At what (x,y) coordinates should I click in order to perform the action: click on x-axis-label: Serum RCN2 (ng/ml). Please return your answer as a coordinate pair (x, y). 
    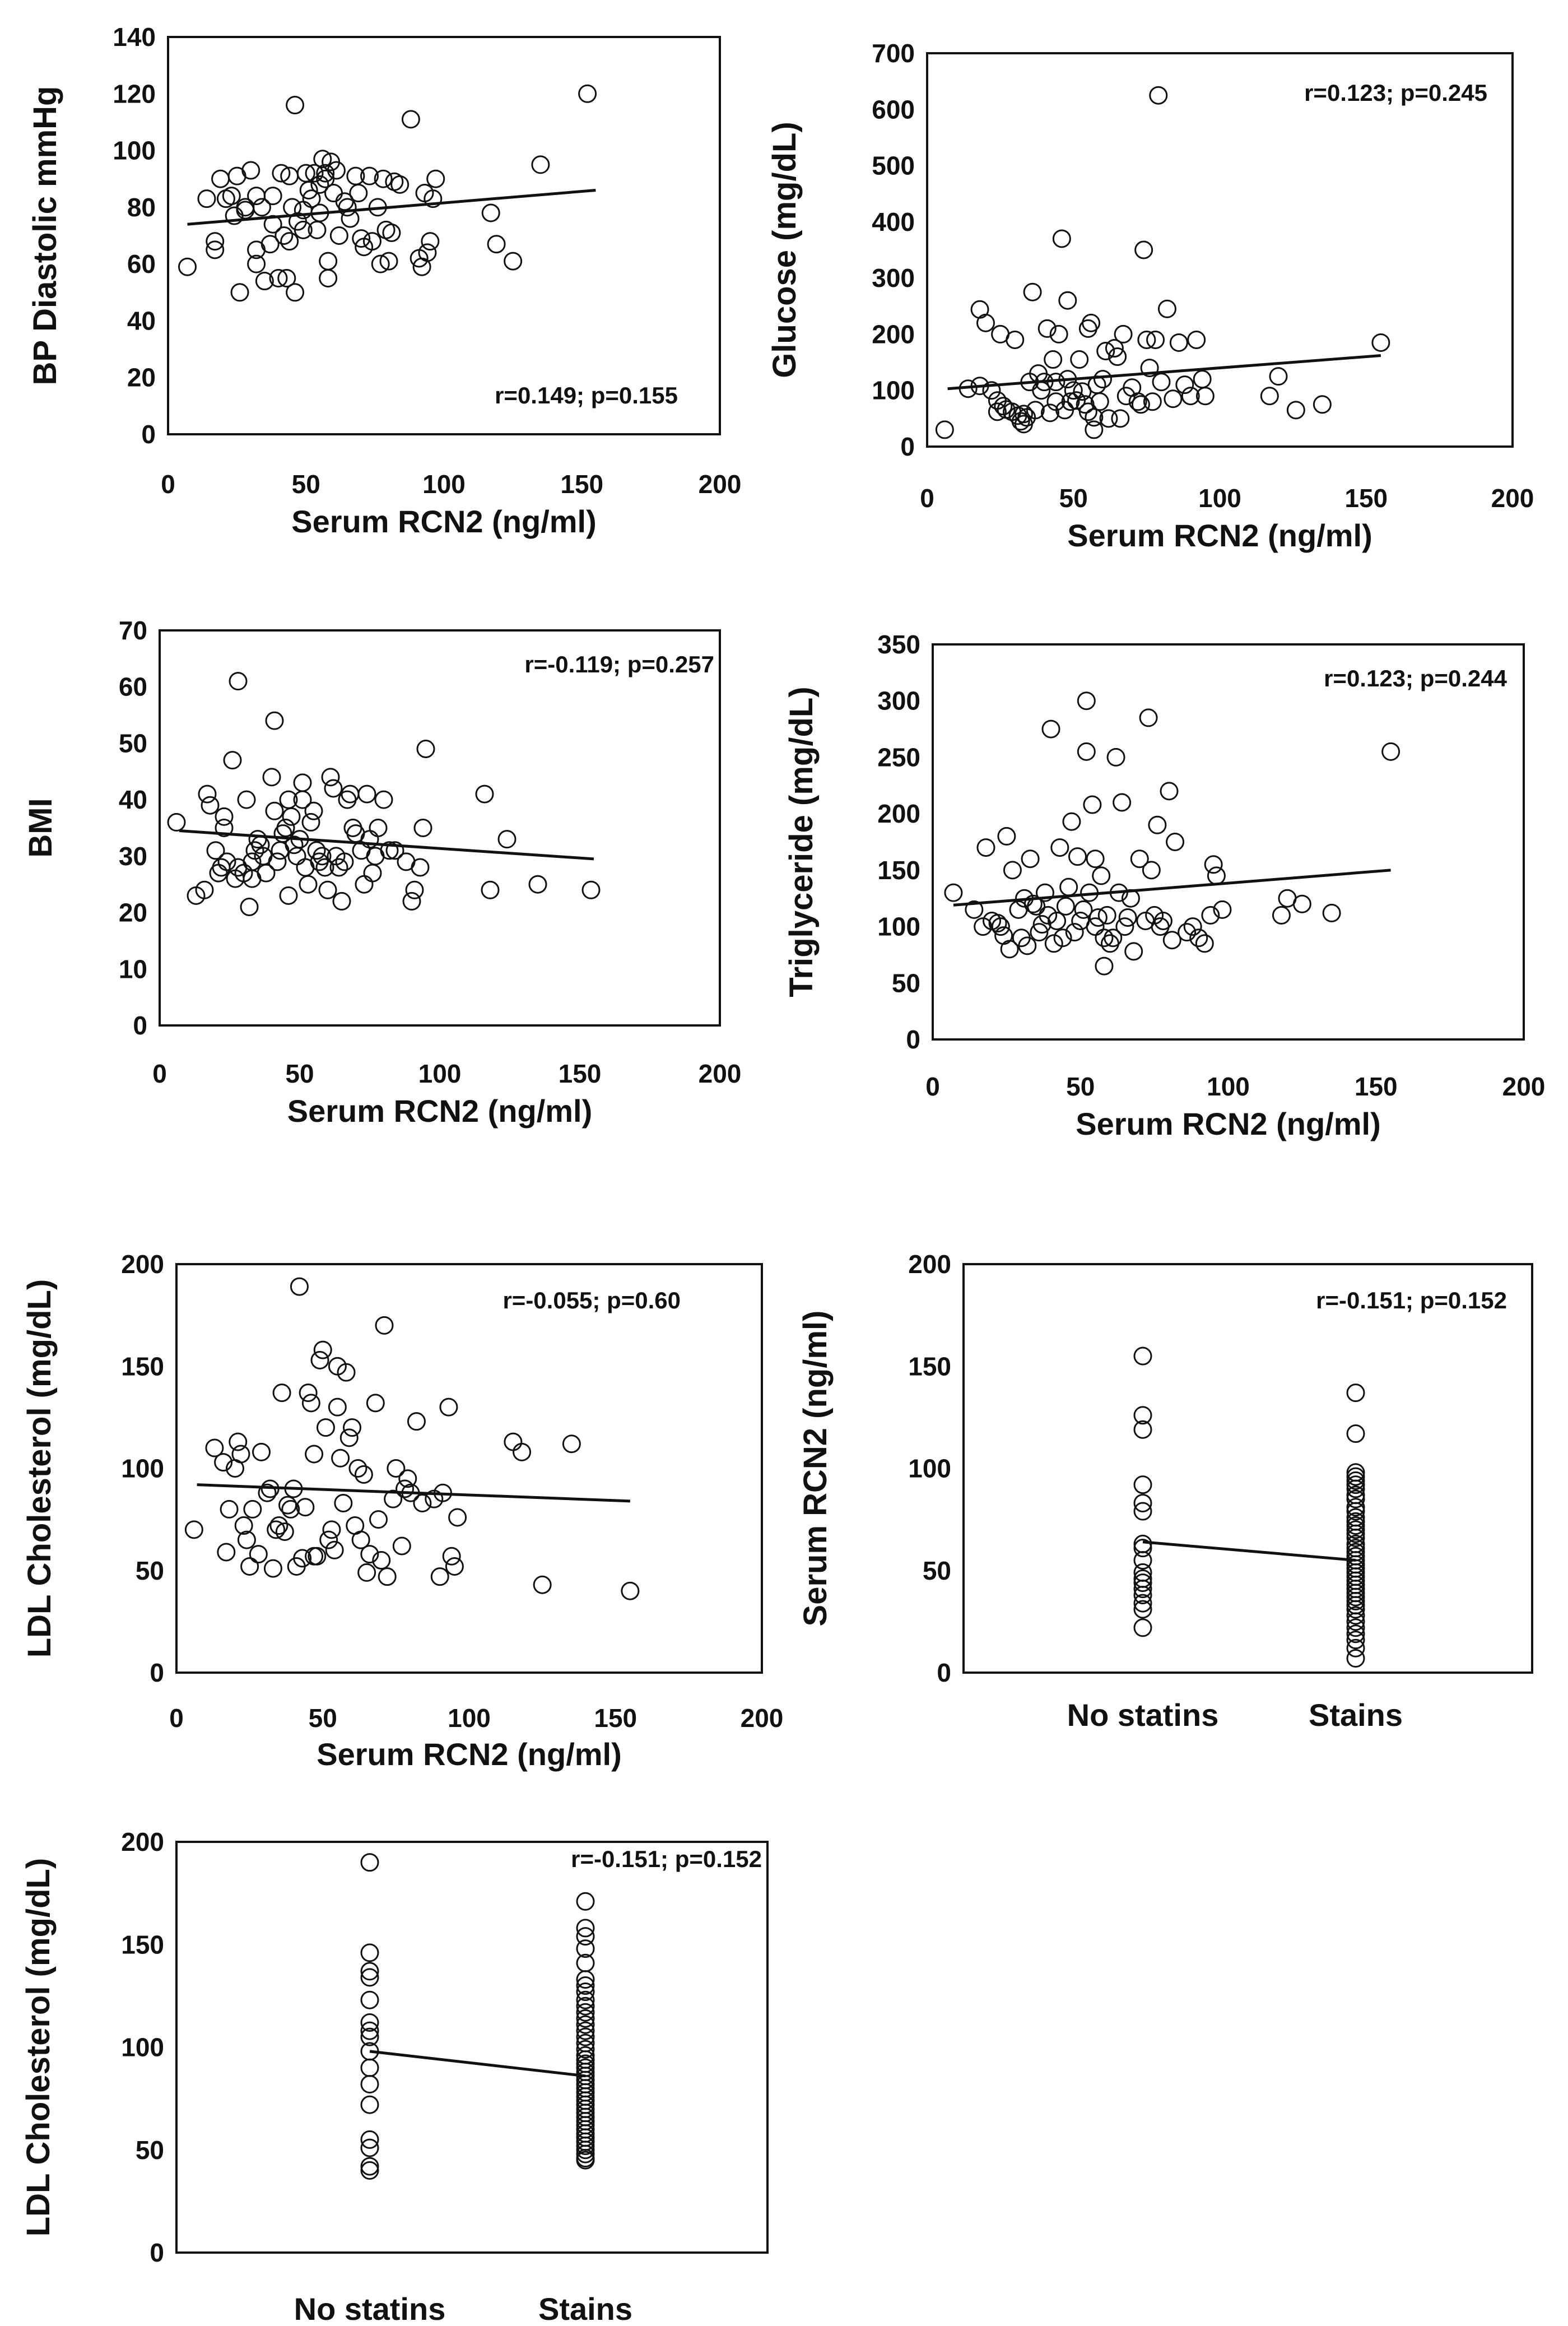
    Looking at the image, I should click on (470, 1755).